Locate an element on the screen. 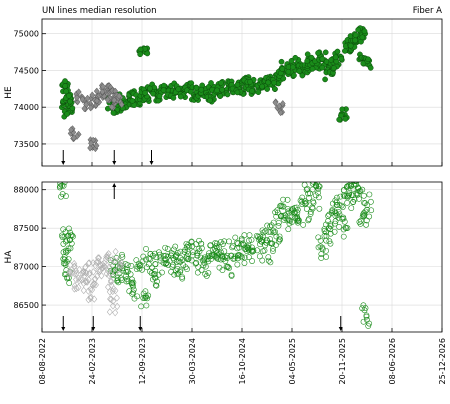 The image size is (450, 404). x-tick-label: 20-11-2025 is located at coordinates (342, 361).